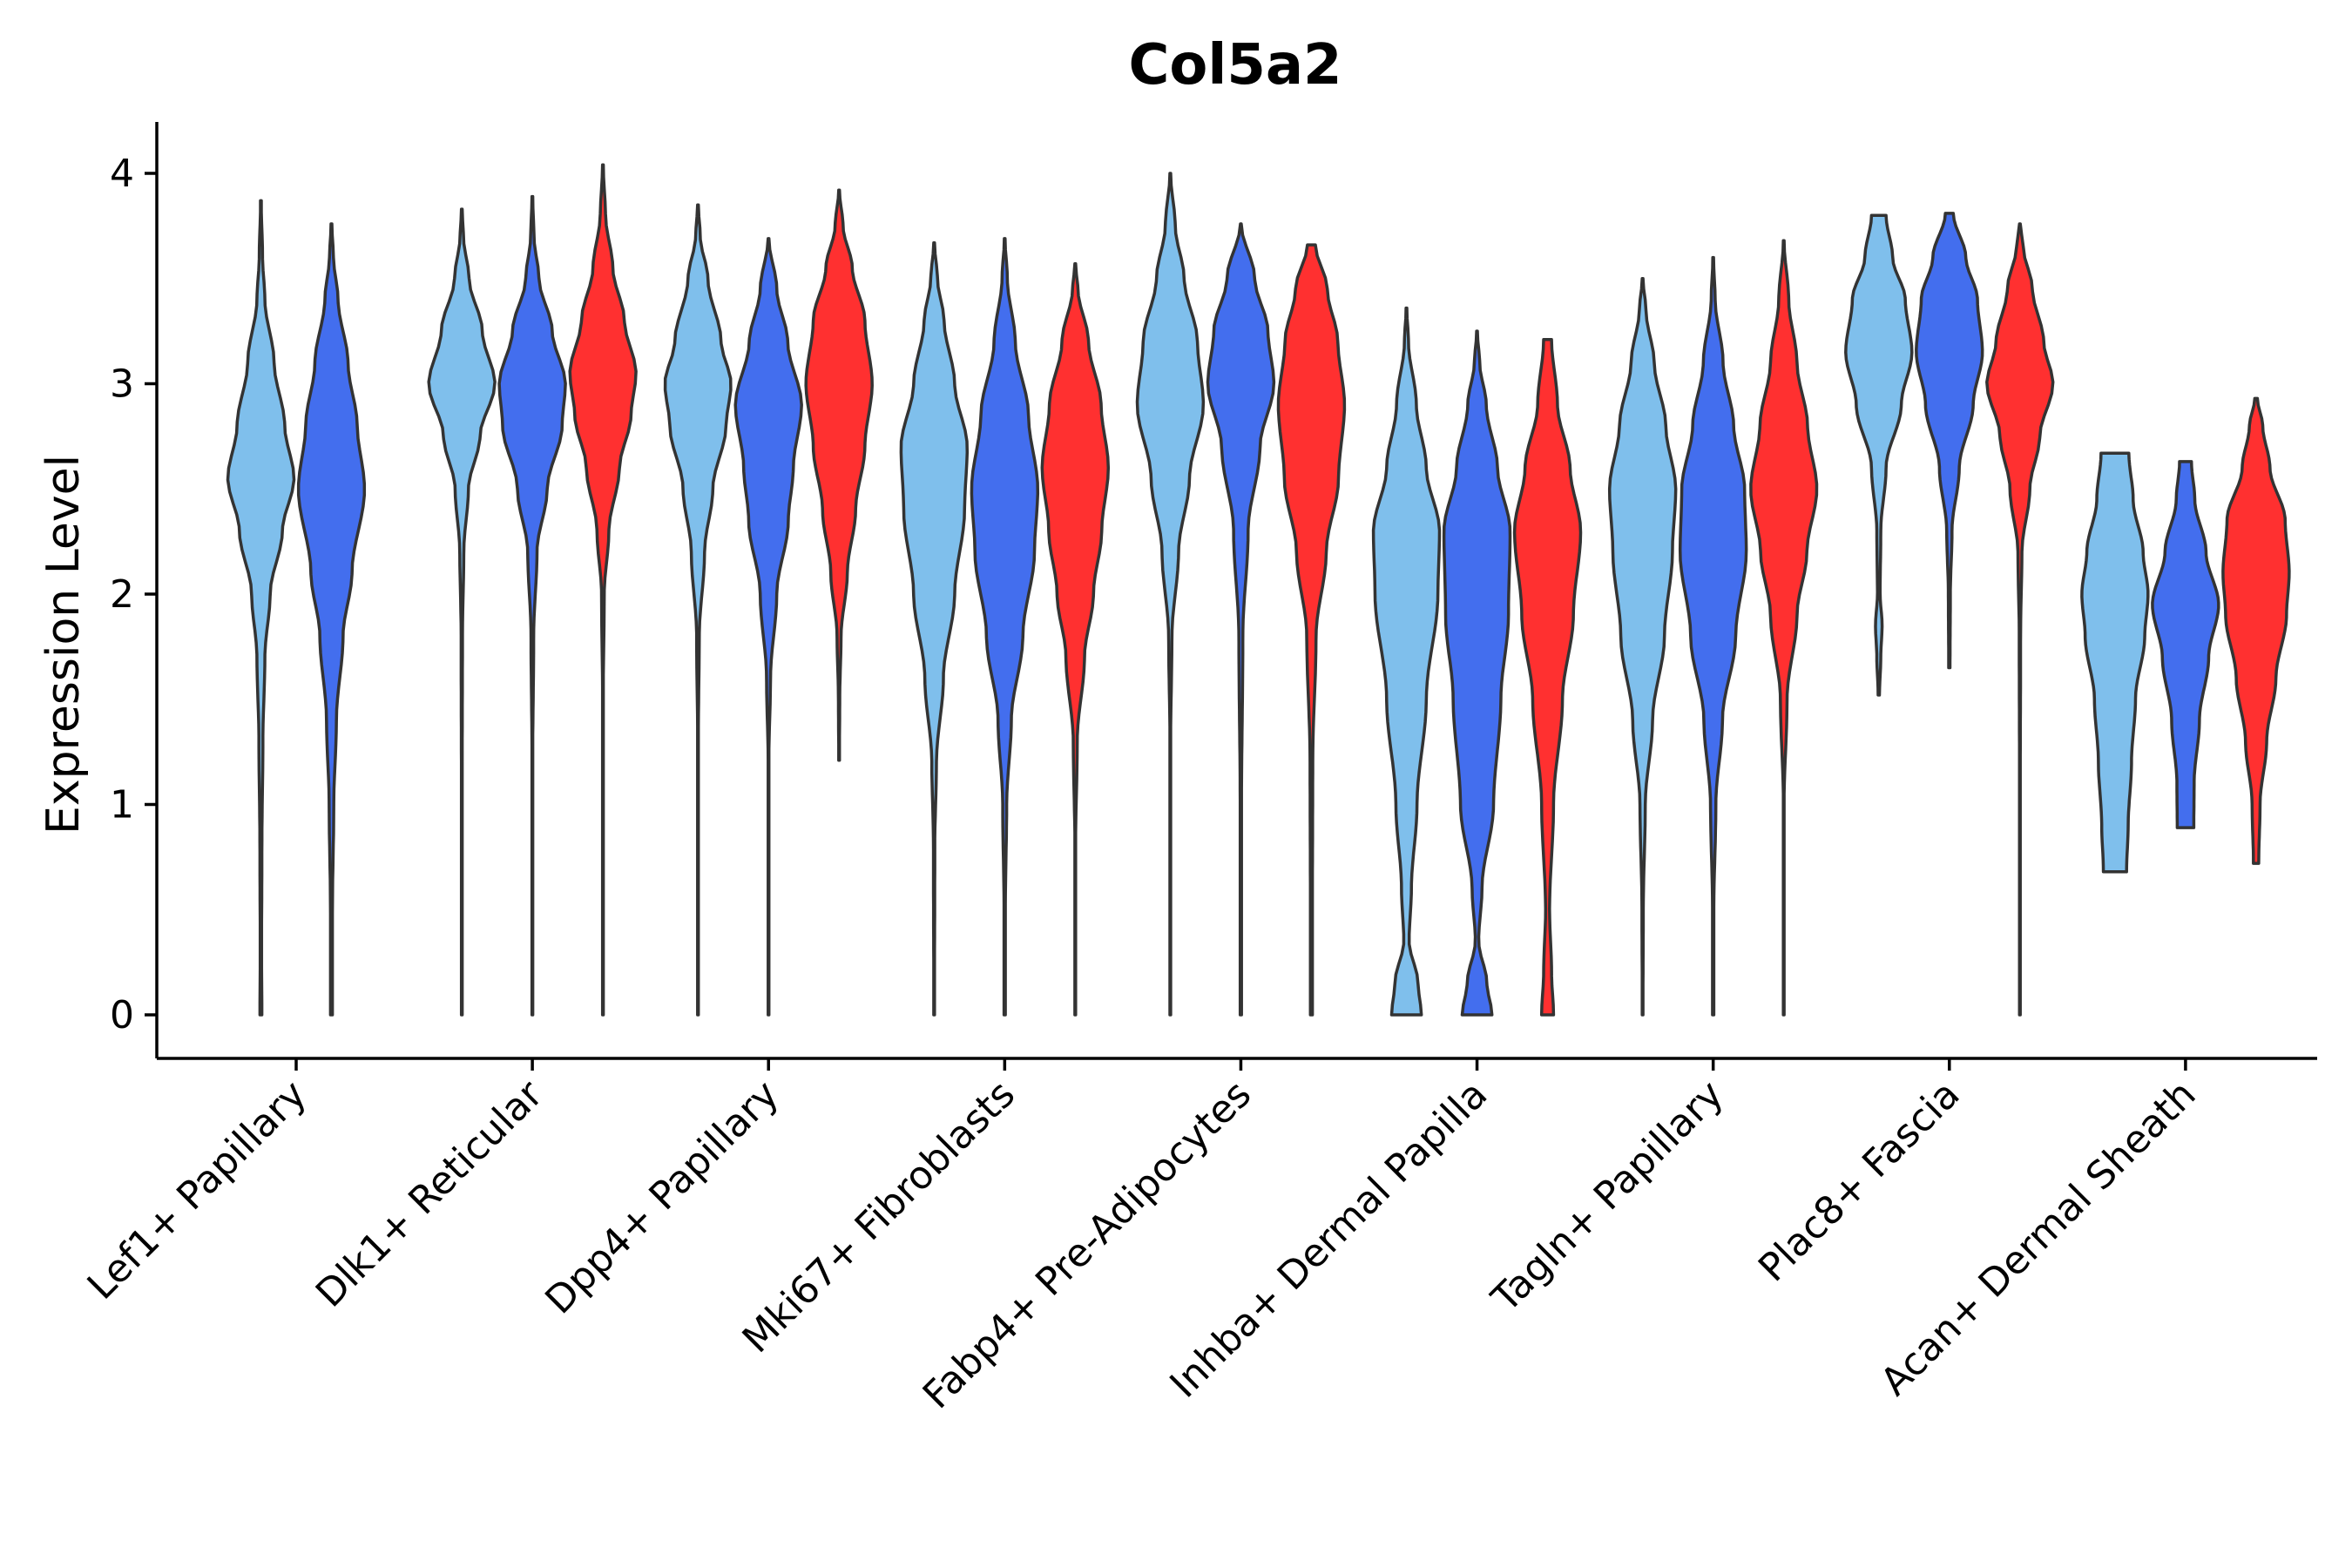  Describe the element at coordinates (879, 1217) in the screenshot. I see `x-tick-label: Mki67+ Fibroblasts` at that location.